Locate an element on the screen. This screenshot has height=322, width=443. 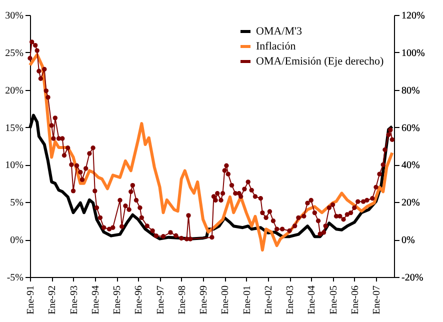
y2-tick-label: 0% is located at coordinates (408, 240).